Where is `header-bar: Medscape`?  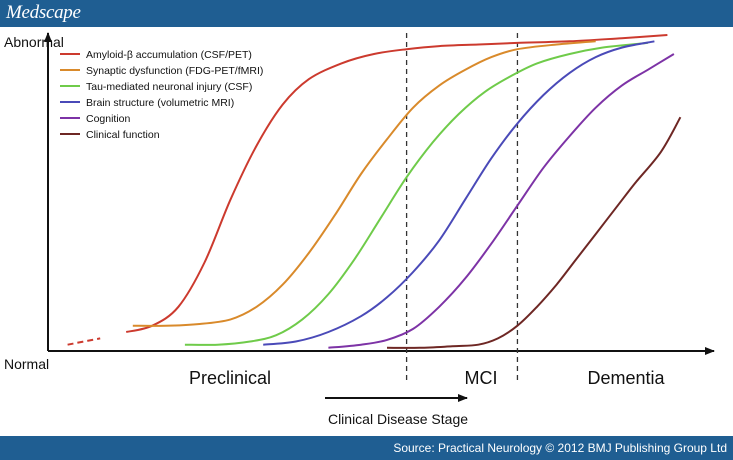 header-bar: Medscape is located at coordinates (366, 13).